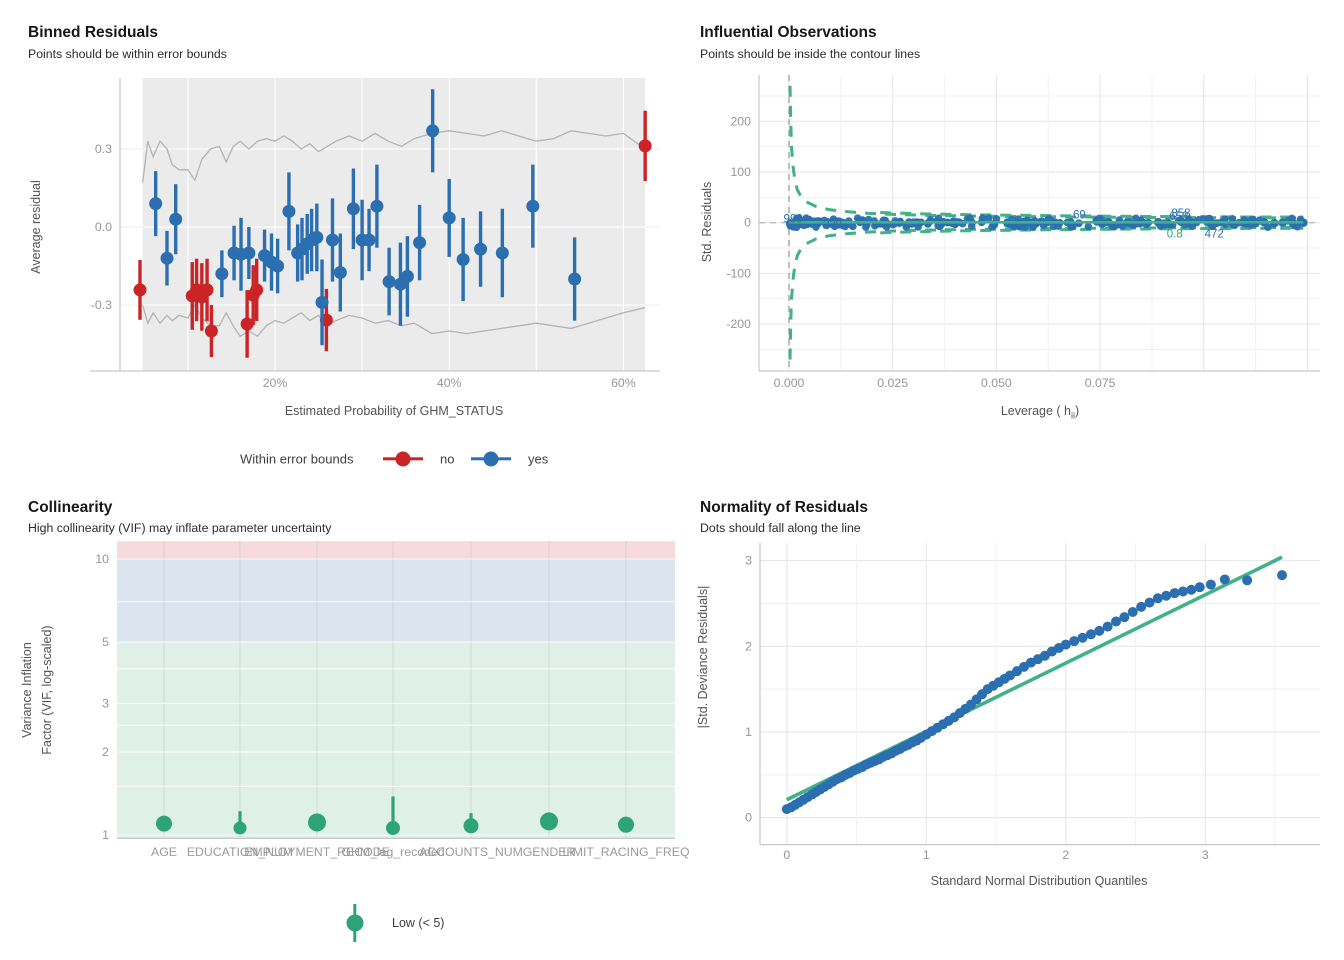 The width and height of the screenshot is (1344, 960). I want to click on x-tick-label: 3, so click(1205, 855).